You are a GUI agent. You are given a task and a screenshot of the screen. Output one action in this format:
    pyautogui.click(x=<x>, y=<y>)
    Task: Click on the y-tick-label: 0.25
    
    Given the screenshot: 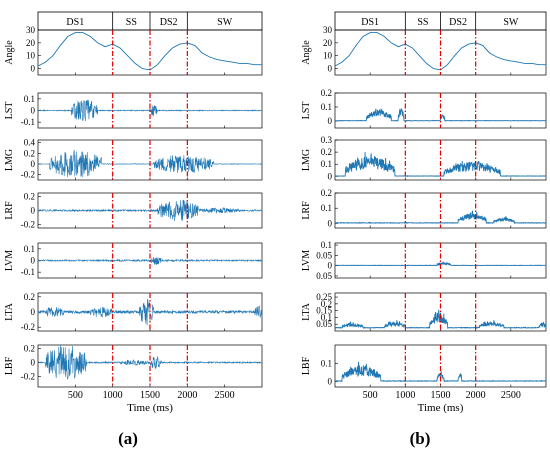 What is the action you would take?
    pyautogui.click(x=324, y=297)
    